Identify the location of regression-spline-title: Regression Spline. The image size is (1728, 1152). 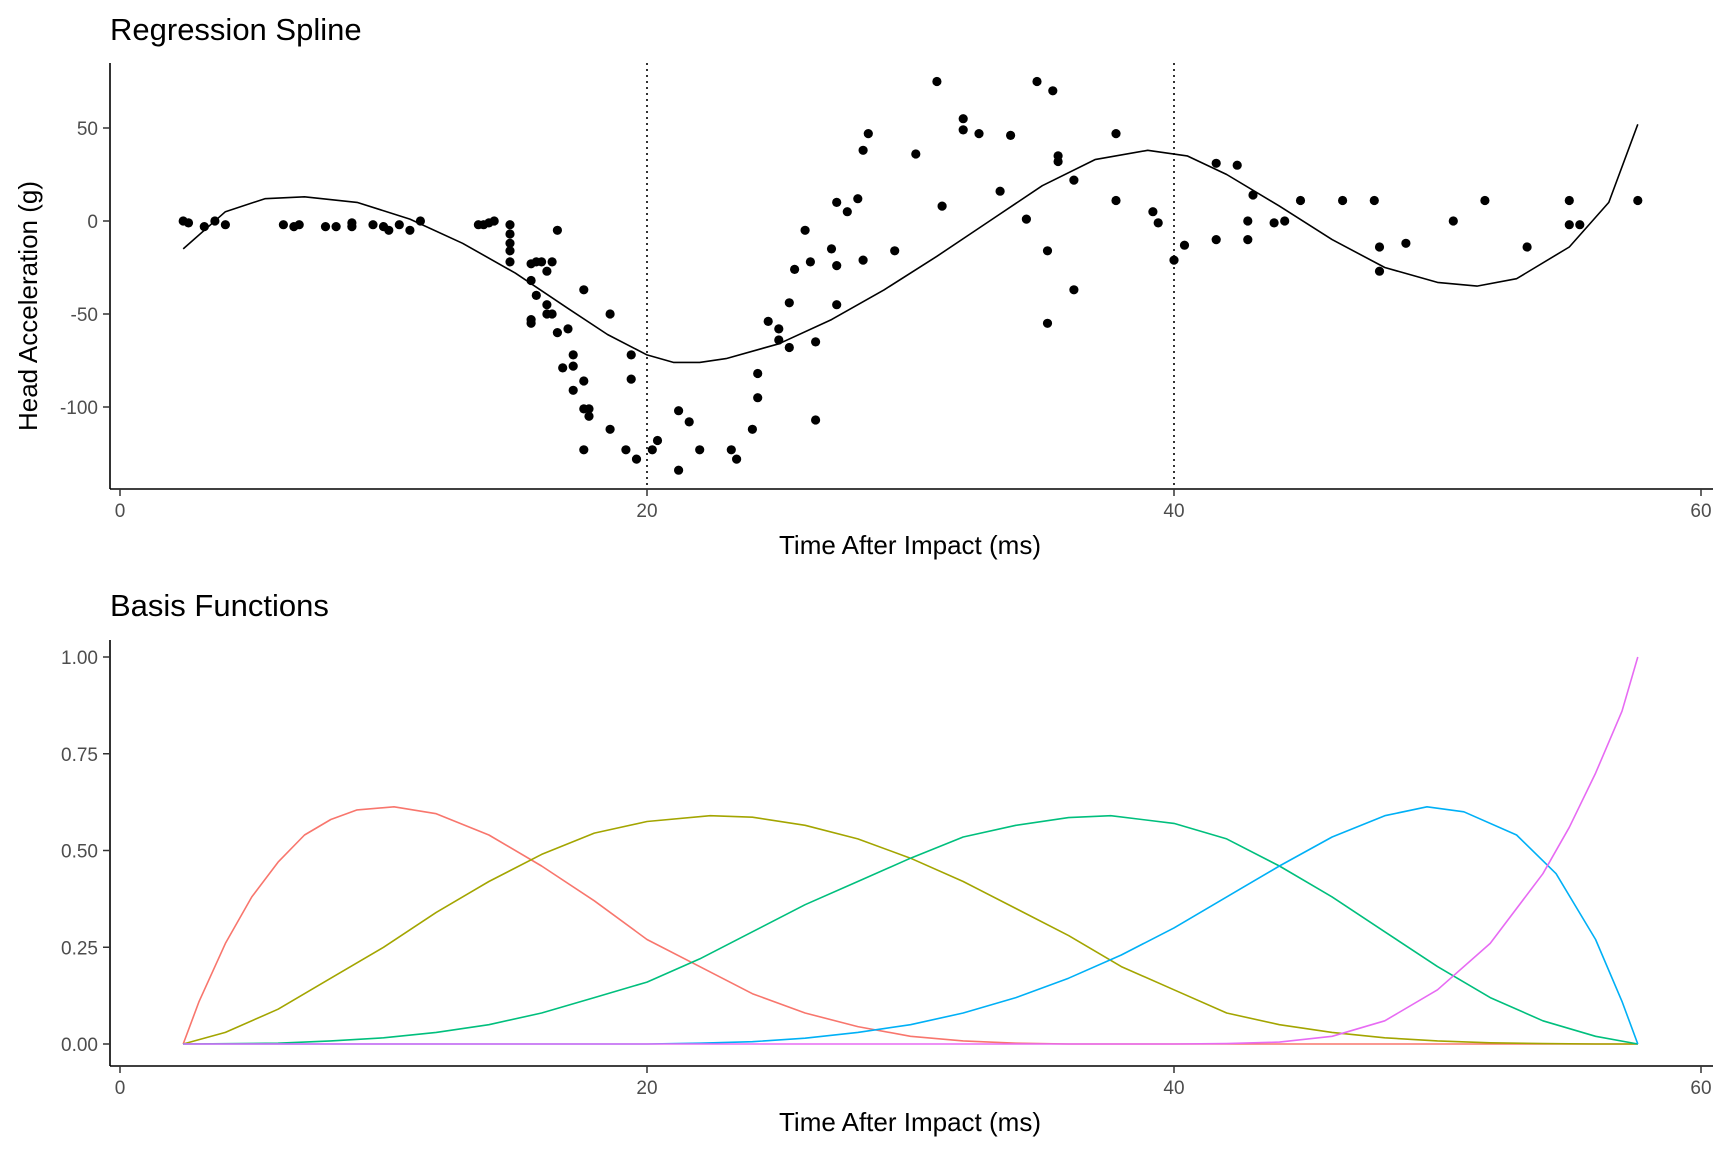
(236, 29).